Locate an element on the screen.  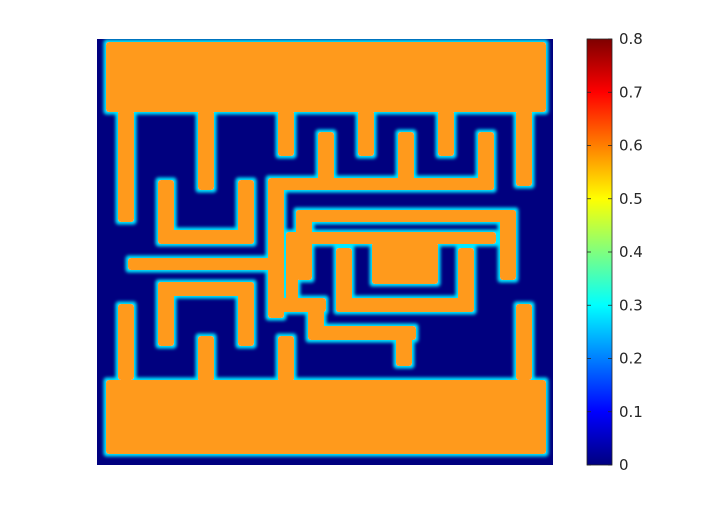
colorbar-tick-label: 0.6 is located at coordinates (631, 146).